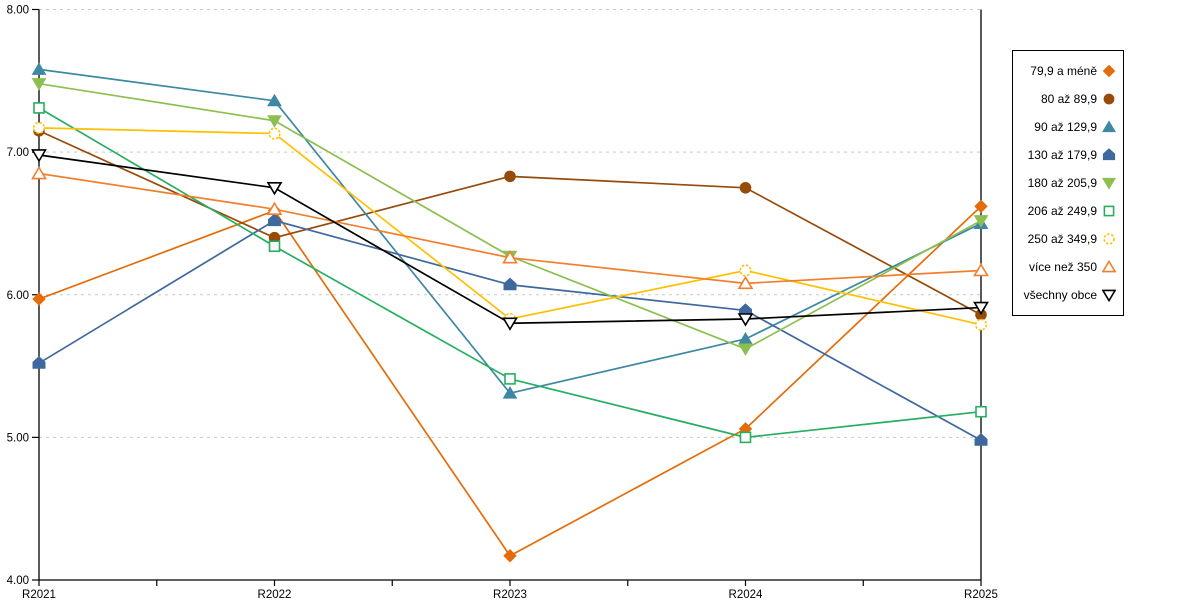 The height and width of the screenshot is (600, 1200). I want to click on legend-item: 130 až 179,9, so click(1066, 155).